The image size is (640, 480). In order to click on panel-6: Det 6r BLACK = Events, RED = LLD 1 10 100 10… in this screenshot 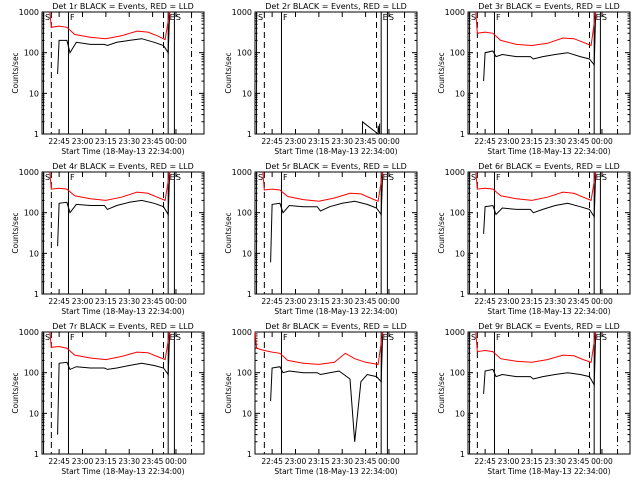, I will do `click(534, 239)`.